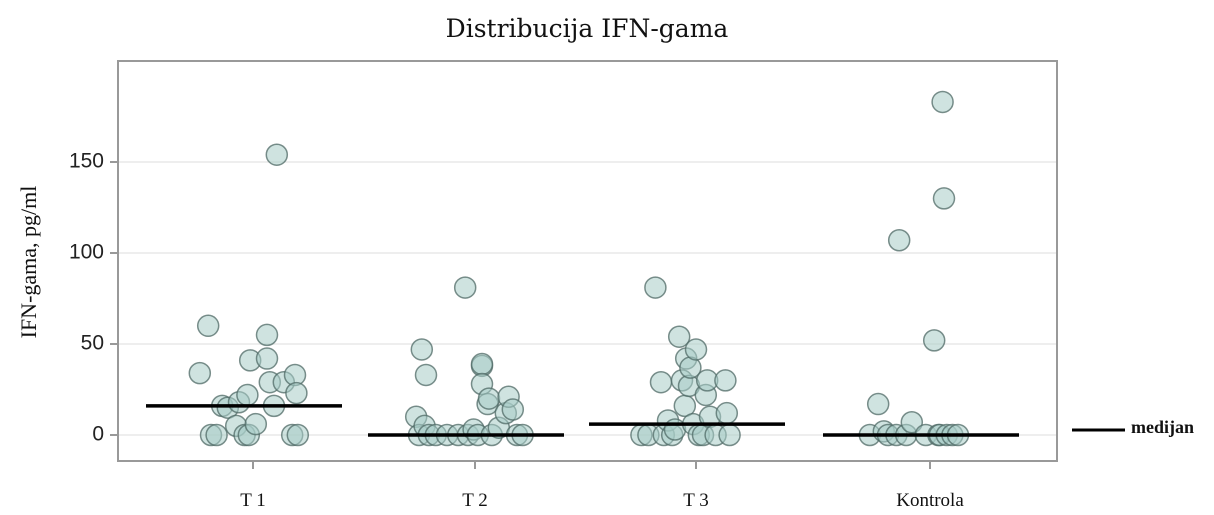 The height and width of the screenshot is (515, 1214). I want to click on x-tick-label: Kontrola, so click(930, 500).